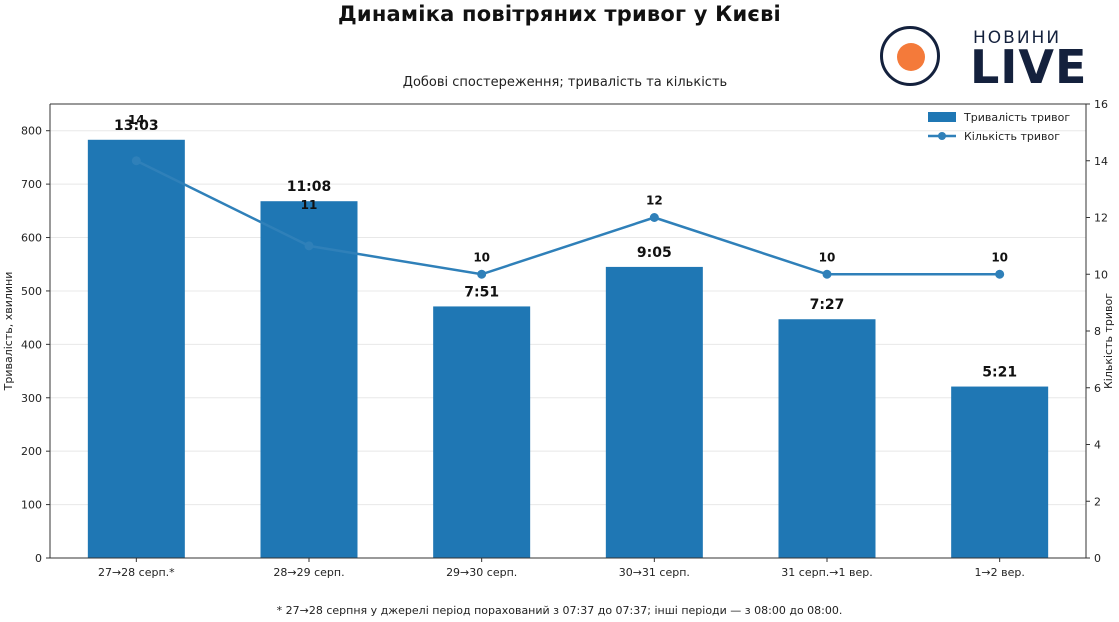  What do you see at coordinates (481, 572) in the screenshot?
I see `x-tick-label: 29→30 серп.` at bounding box center [481, 572].